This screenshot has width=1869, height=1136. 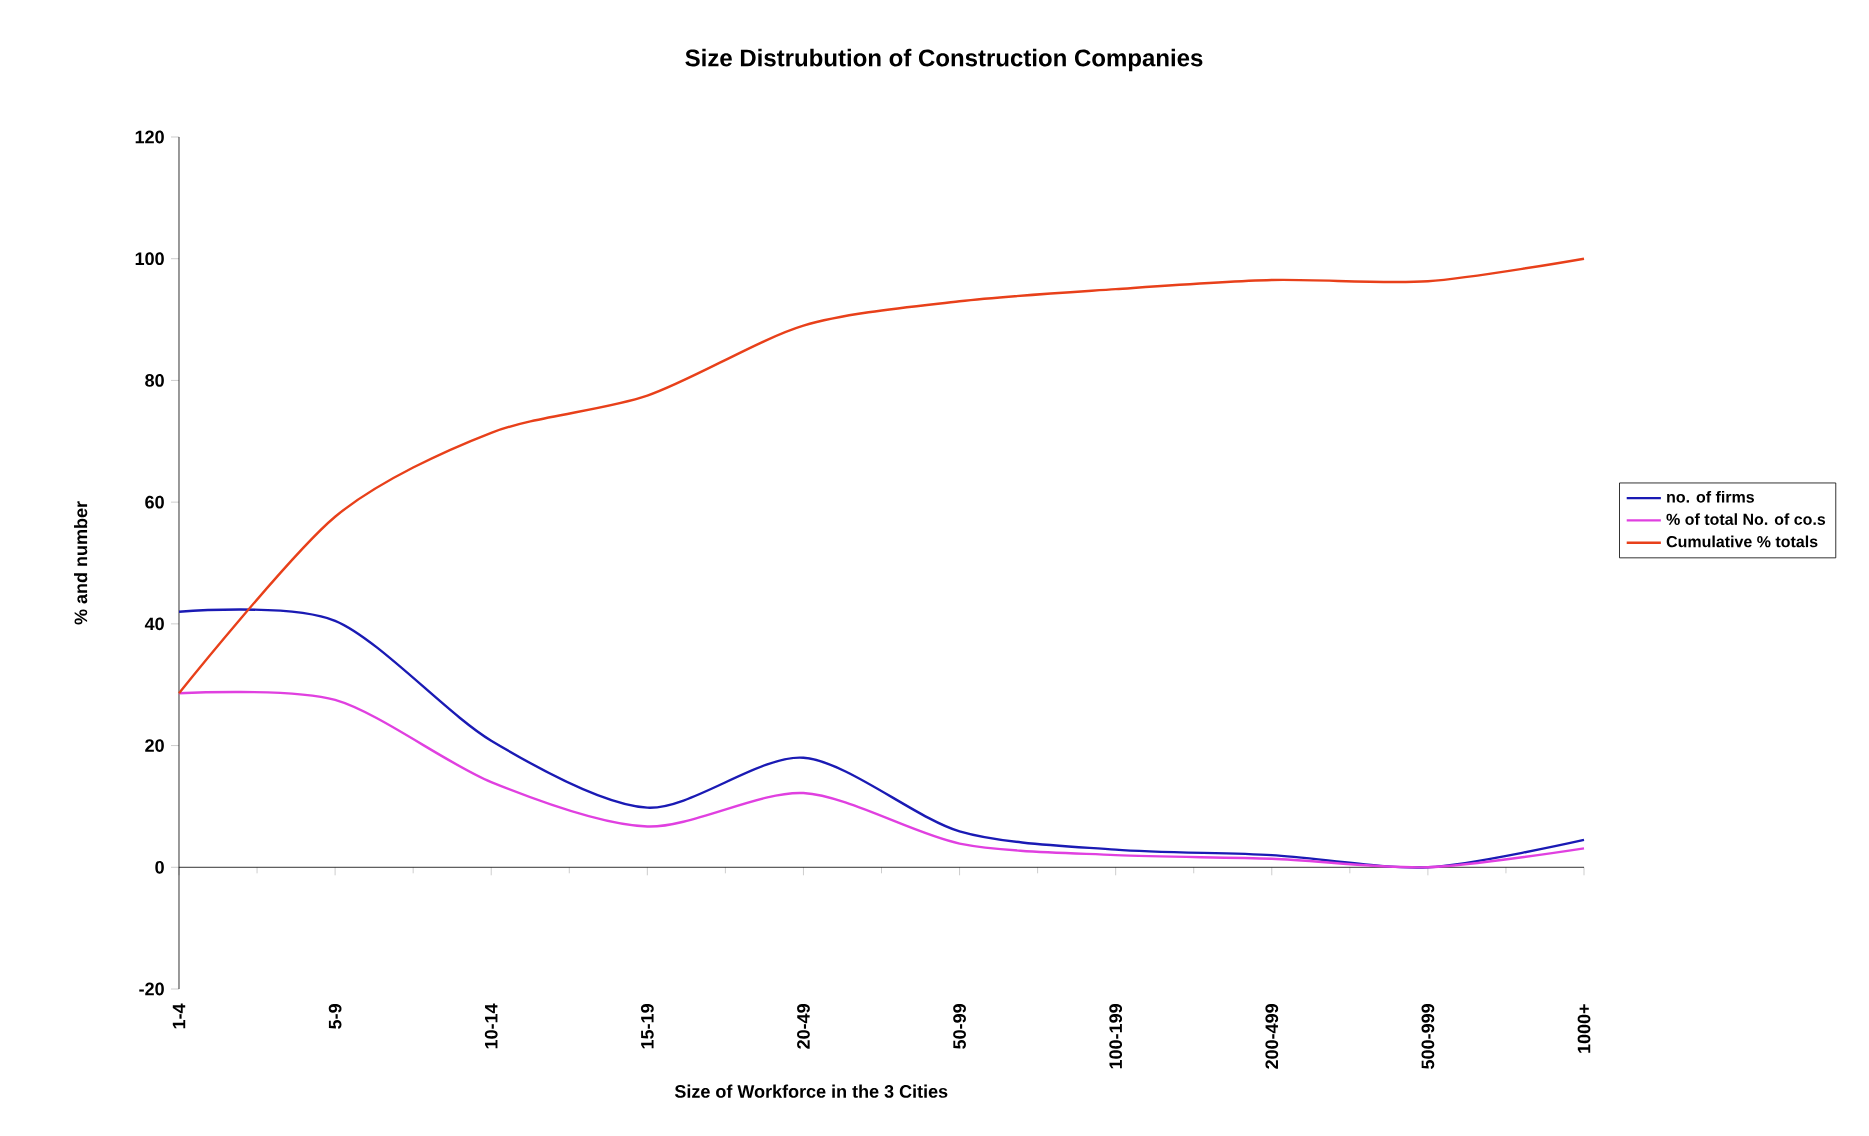 I want to click on y-tick-label: 0, so click(x=159, y=867).